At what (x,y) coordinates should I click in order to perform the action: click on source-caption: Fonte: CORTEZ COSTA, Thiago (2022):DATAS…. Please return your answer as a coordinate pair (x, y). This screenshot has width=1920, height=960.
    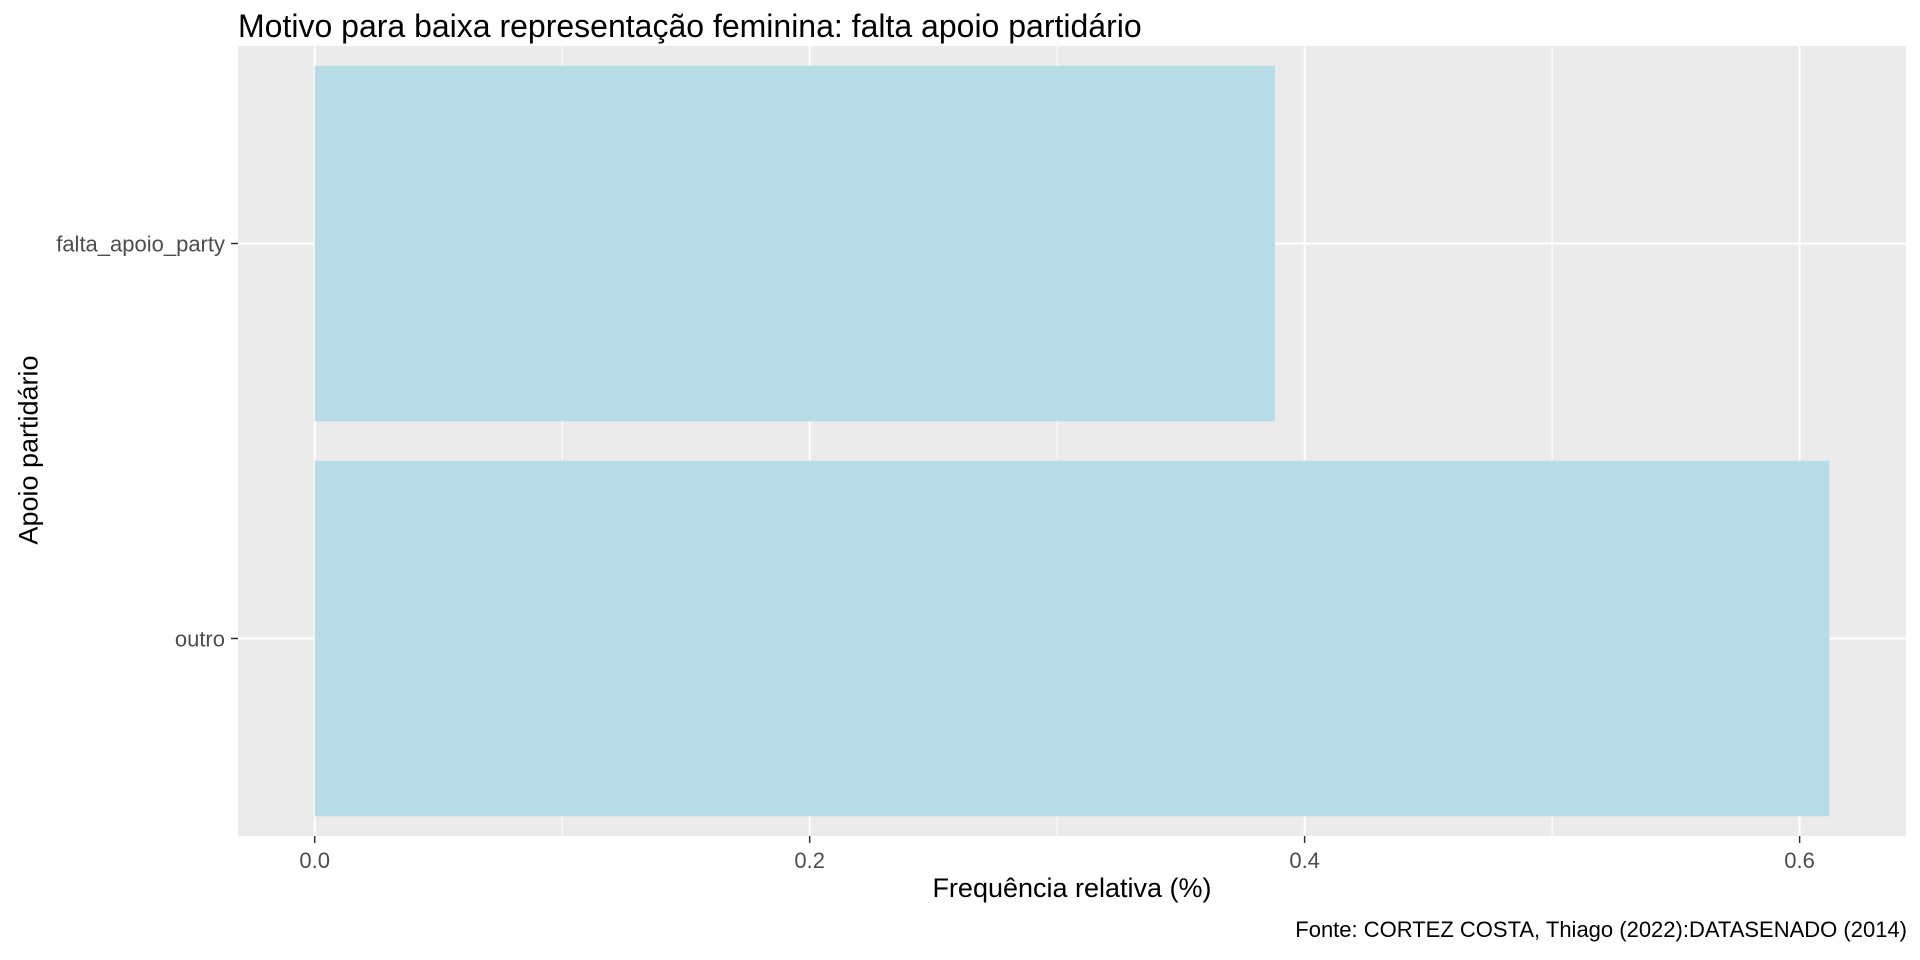
    Looking at the image, I should click on (1601, 929).